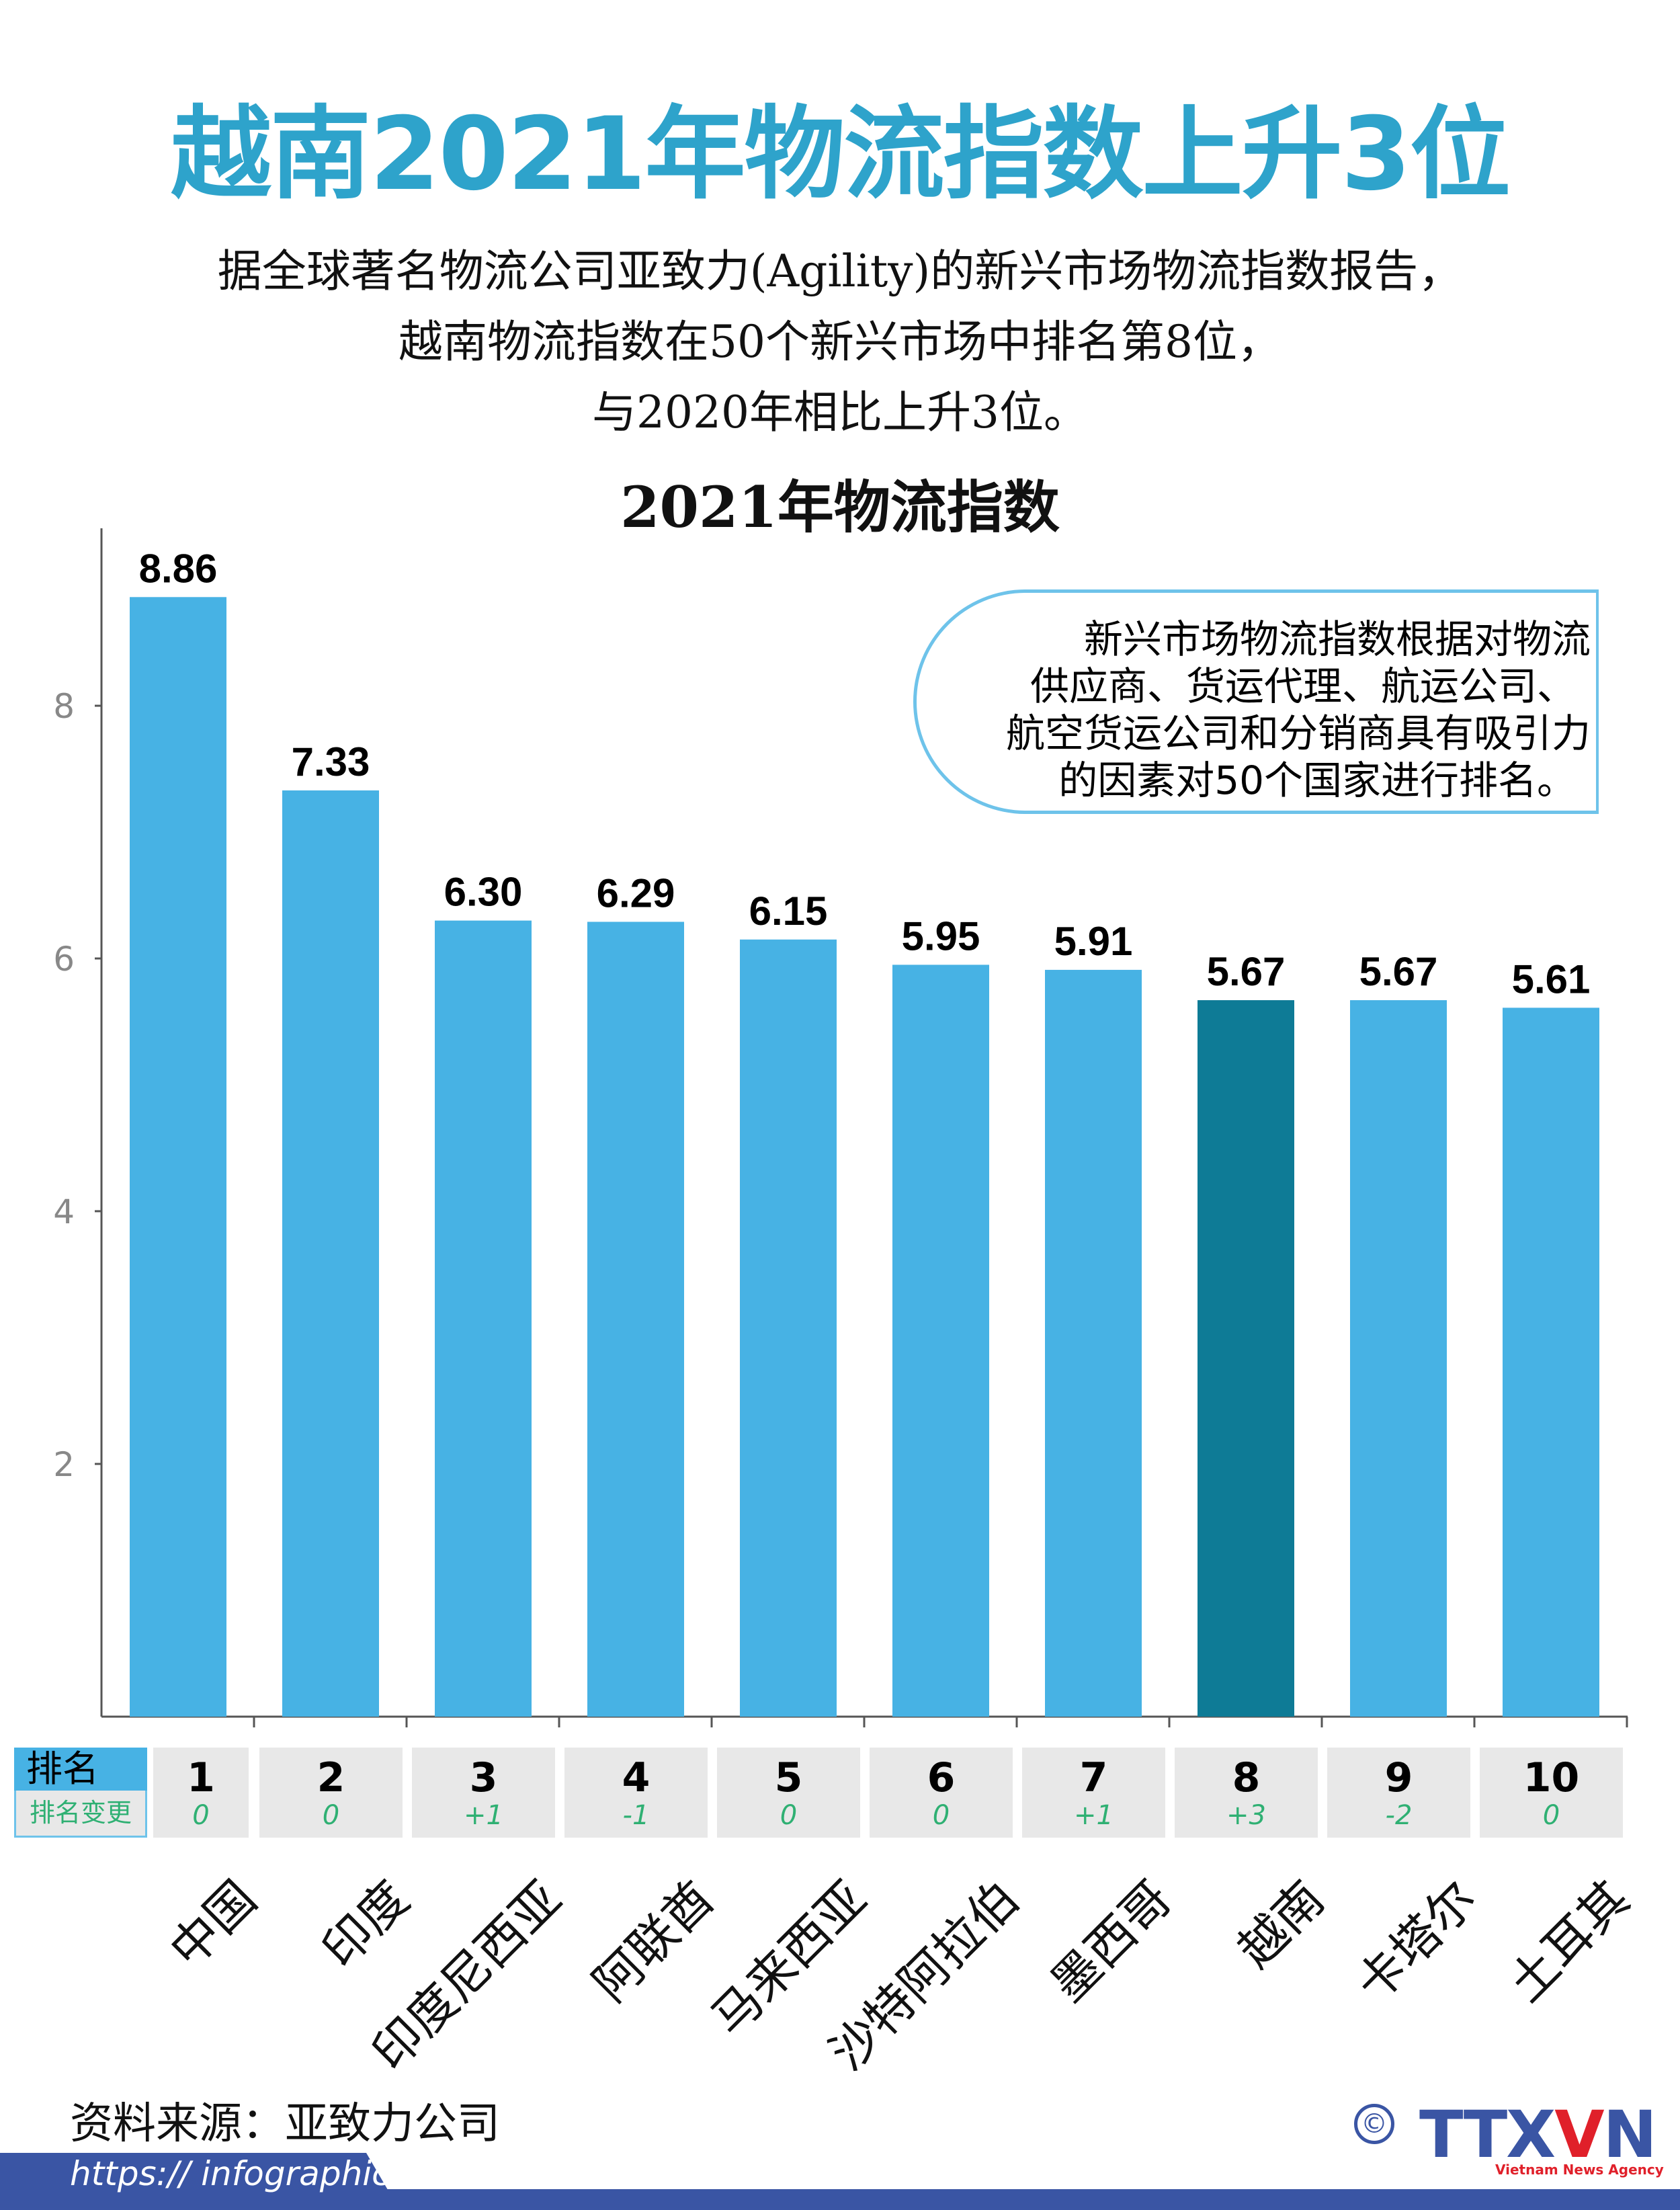 This screenshot has height=2210, width=1680. I want to click on note-line-3: 航空货运公司和分销商具有吸引力, so click(1298, 733).